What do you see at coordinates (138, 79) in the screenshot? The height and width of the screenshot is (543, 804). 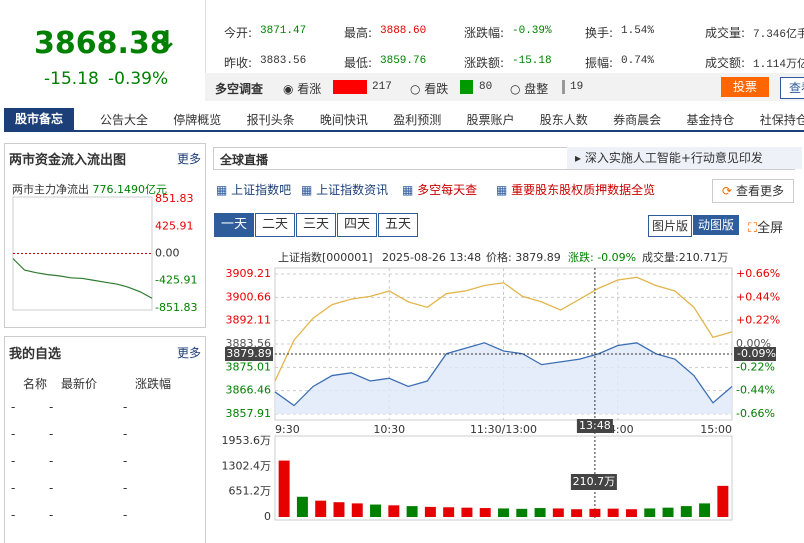 I see `change-pct: -0.39%` at bounding box center [138, 79].